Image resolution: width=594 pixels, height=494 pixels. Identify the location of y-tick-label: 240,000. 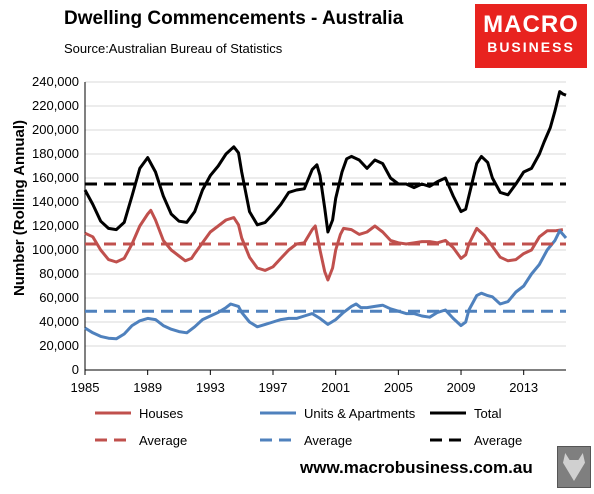
(55, 81).